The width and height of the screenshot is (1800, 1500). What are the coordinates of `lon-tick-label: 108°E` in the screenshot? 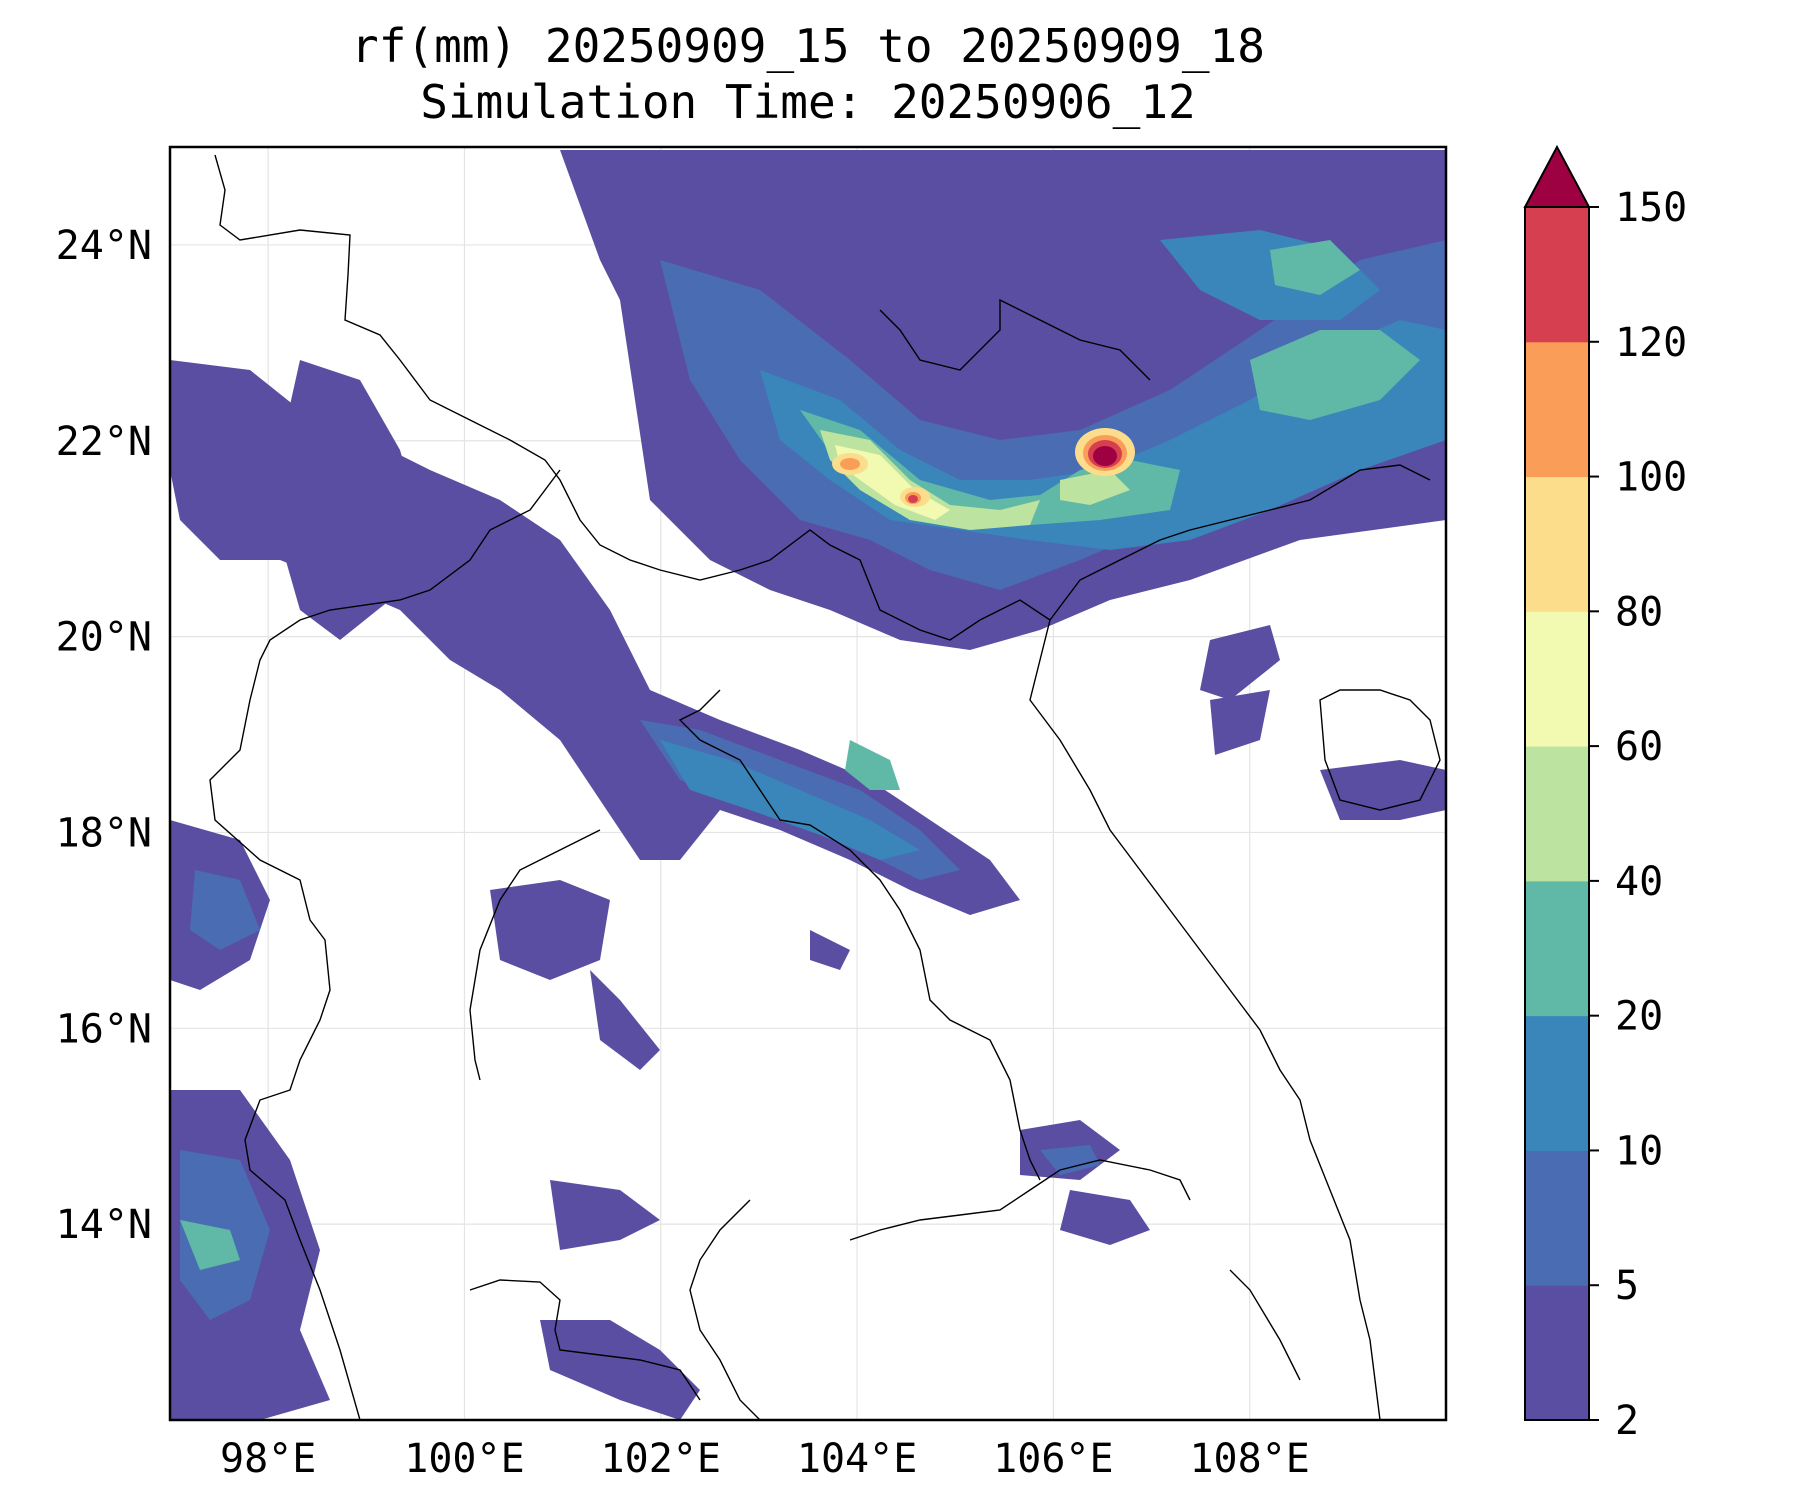 It's located at (1249, 1459).